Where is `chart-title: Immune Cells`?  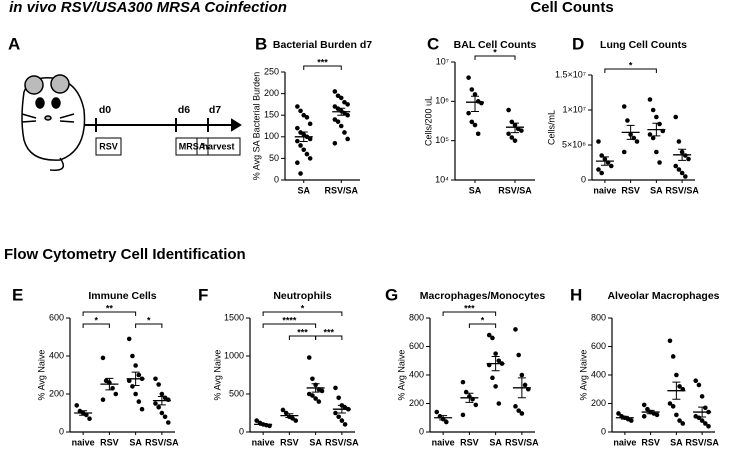 chart-title: Immune Cells is located at coordinates (122, 296).